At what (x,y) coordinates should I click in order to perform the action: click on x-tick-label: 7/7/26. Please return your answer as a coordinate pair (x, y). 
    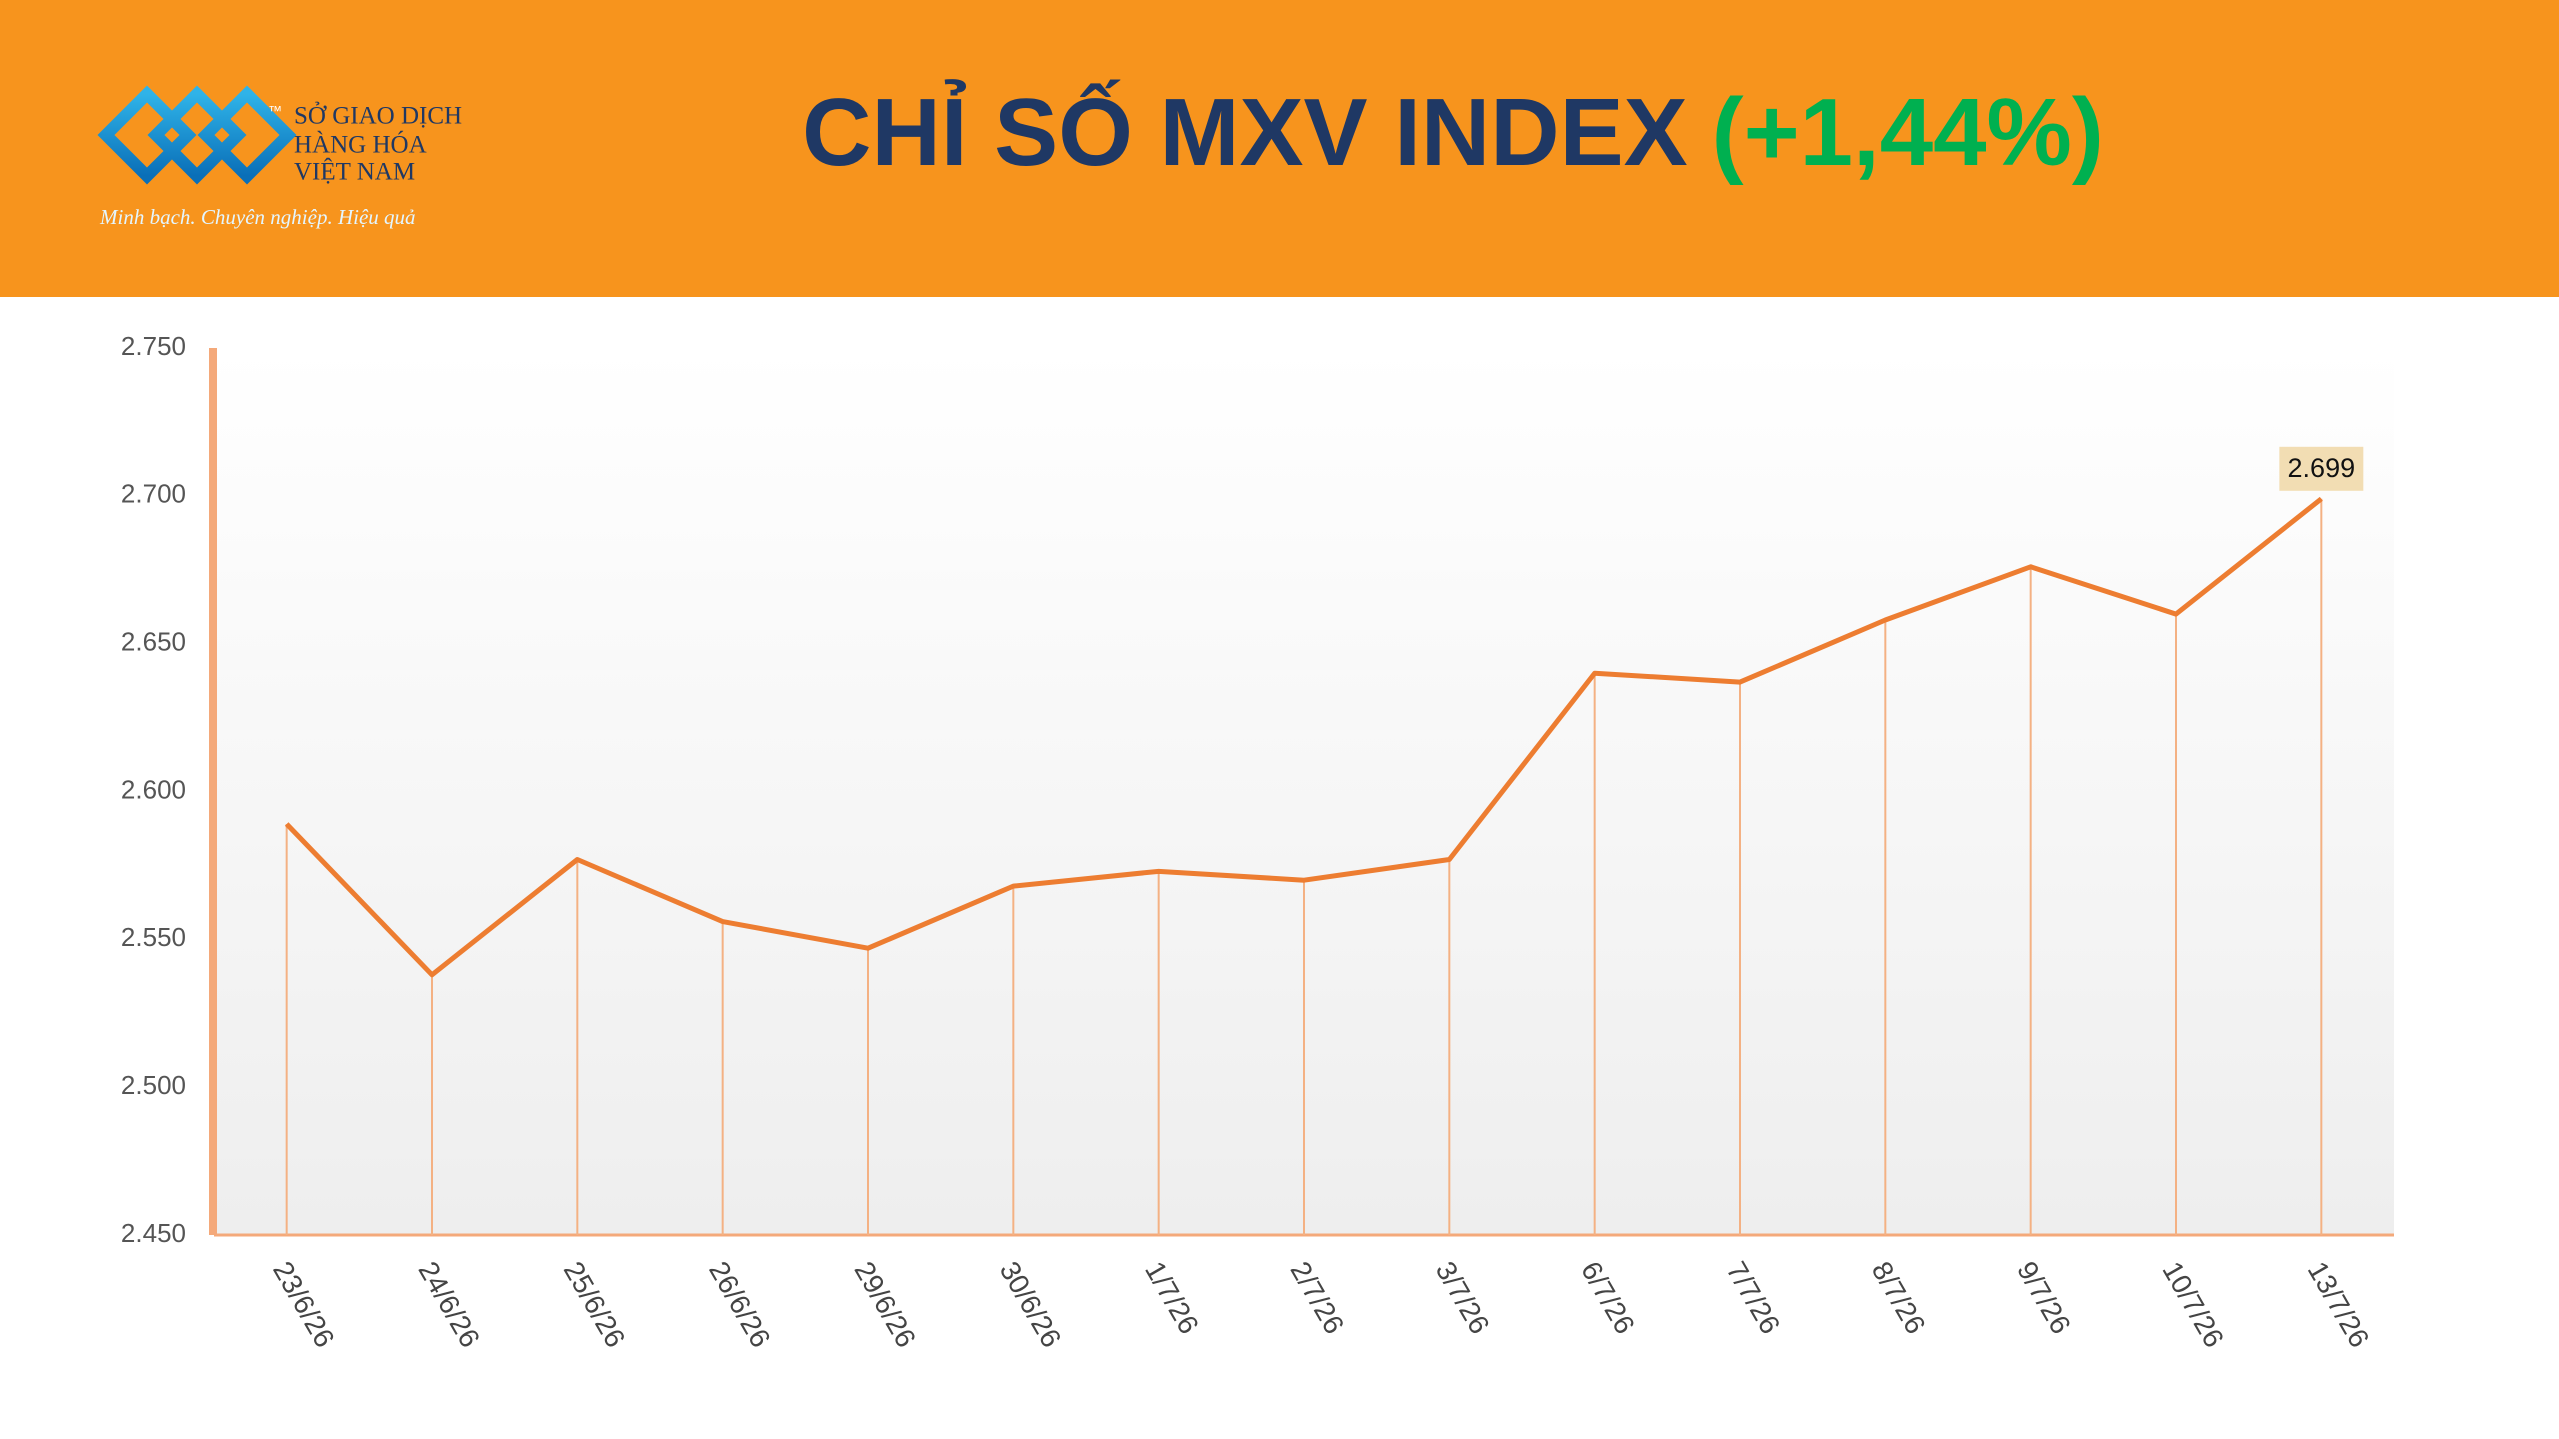
    Looking at the image, I should click on (1753, 1297).